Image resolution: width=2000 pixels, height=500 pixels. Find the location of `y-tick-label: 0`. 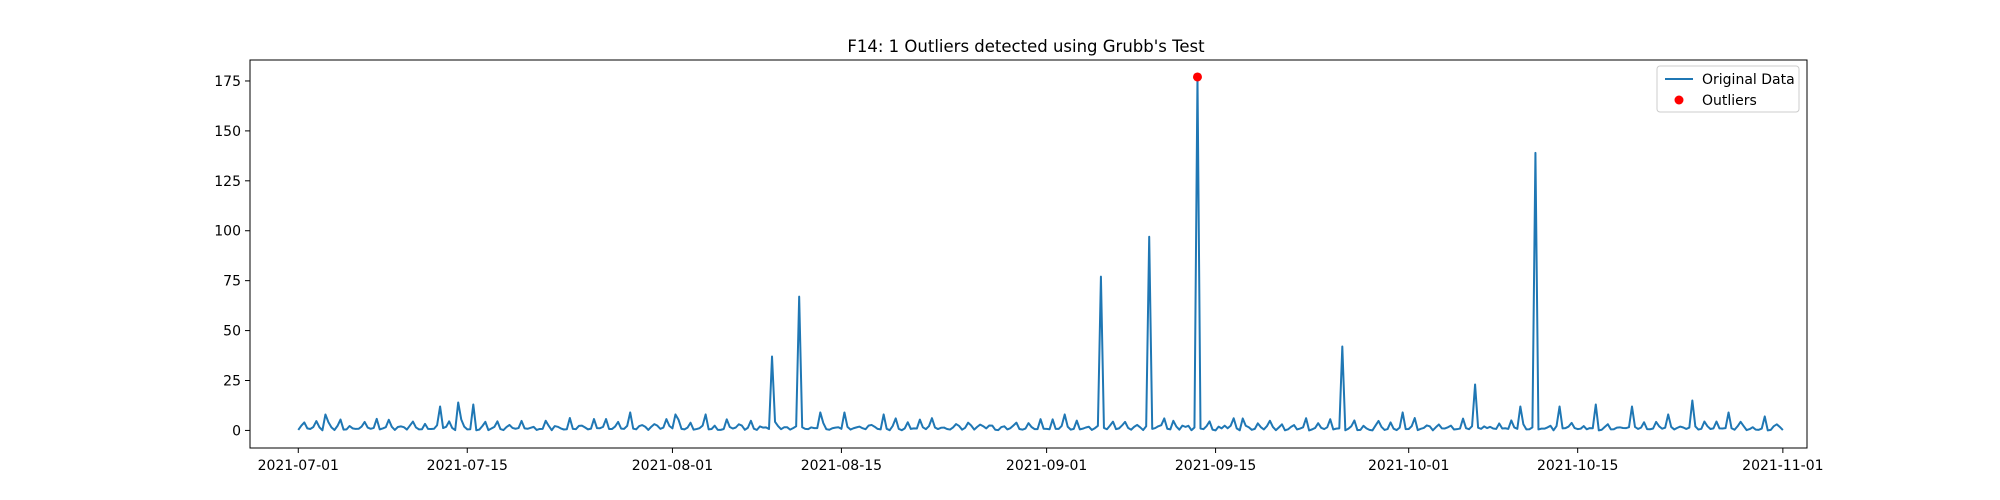

y-tick-label: 0 is located at coordinates (236, 431).